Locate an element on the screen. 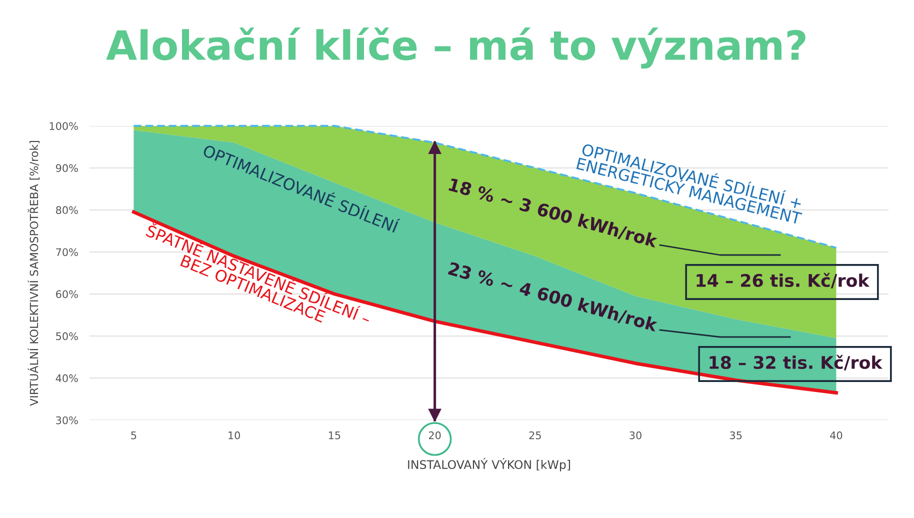 The image size is (914, 518). y-tick-label: 50% is located at coordinates (67, 336).